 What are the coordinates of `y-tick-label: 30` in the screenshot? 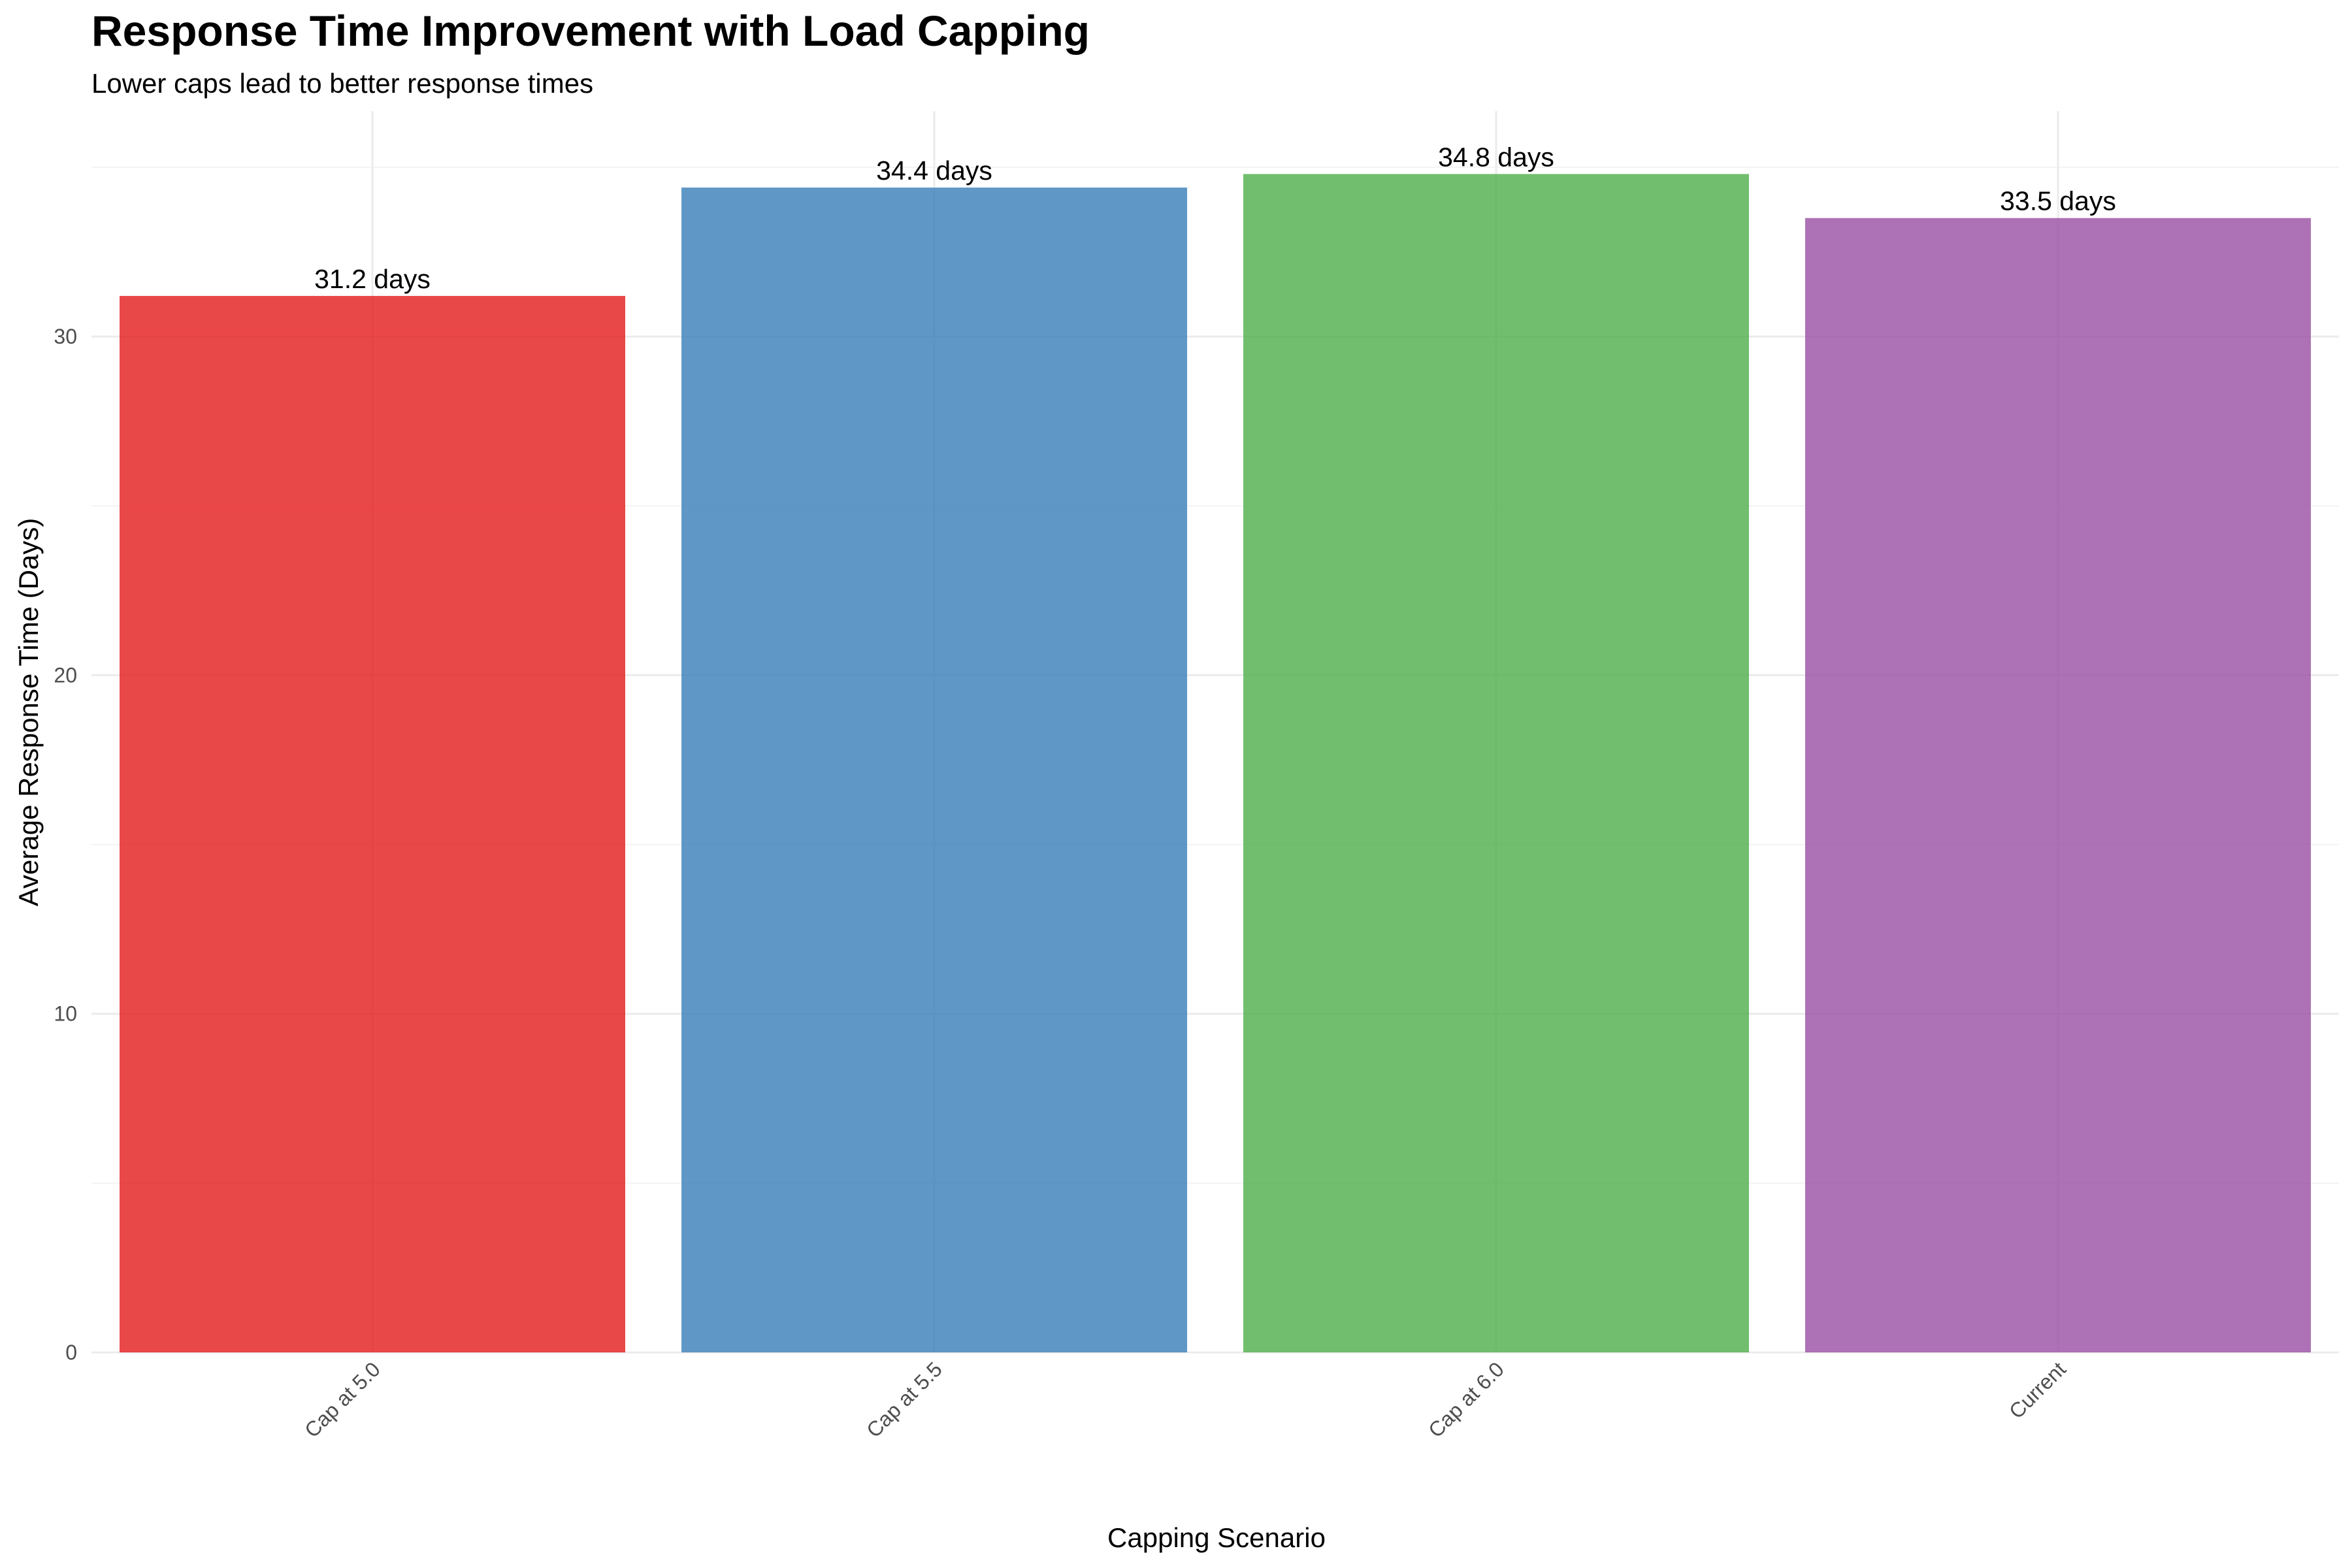 It's located at (65, 336).